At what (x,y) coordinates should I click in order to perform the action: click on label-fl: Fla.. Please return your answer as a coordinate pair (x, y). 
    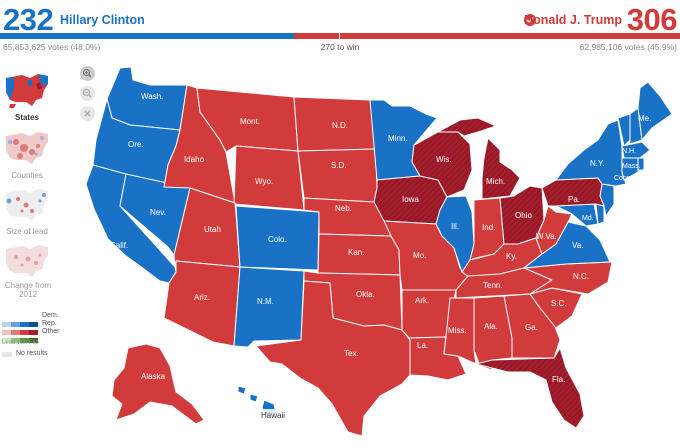
    Looking at the image, I should click on (558, 379).